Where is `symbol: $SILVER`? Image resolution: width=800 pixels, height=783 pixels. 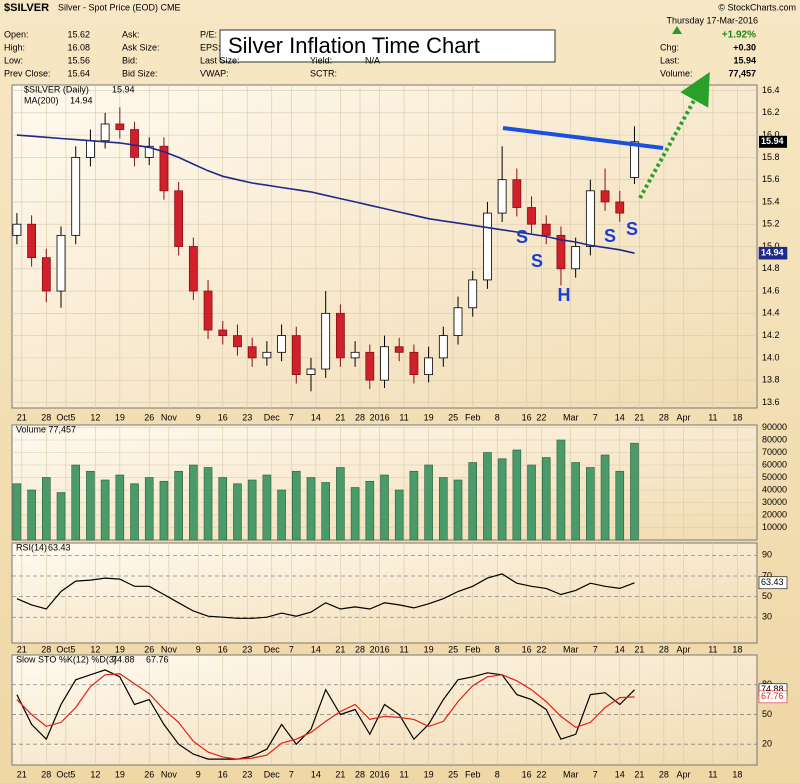 symbol: $SILVER is located at coordinates (26, 8).